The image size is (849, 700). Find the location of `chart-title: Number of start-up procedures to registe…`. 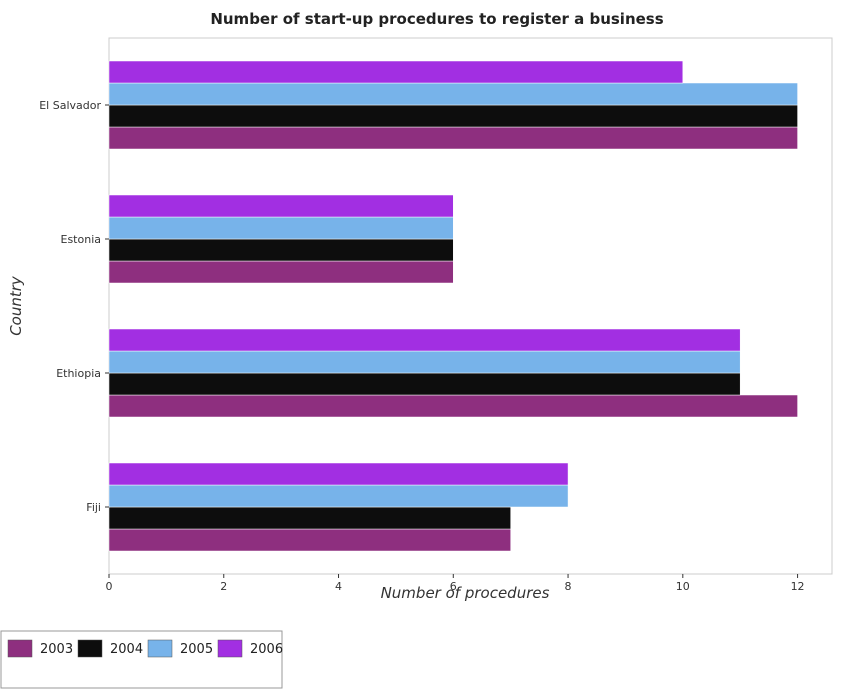

chart-title: Number of start-up procedures to registe… is located at coordinates (436, 19).